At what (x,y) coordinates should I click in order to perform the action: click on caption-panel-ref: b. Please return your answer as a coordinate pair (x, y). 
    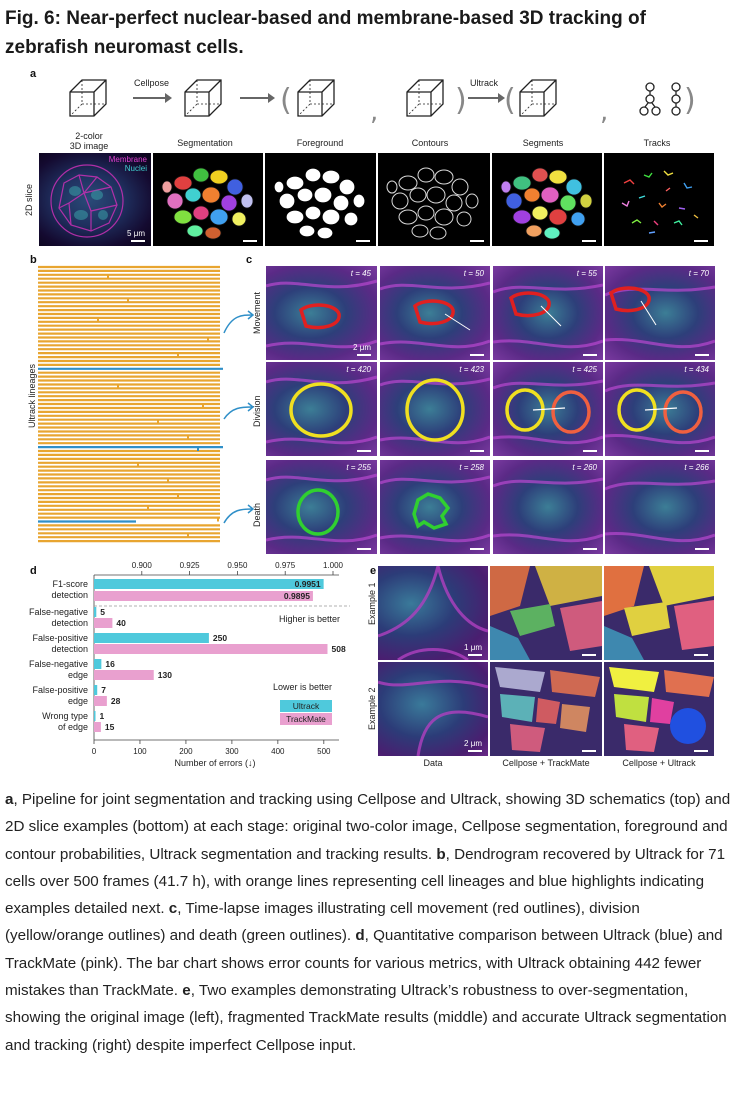
    Looking at the image, I should click on (441, 854).